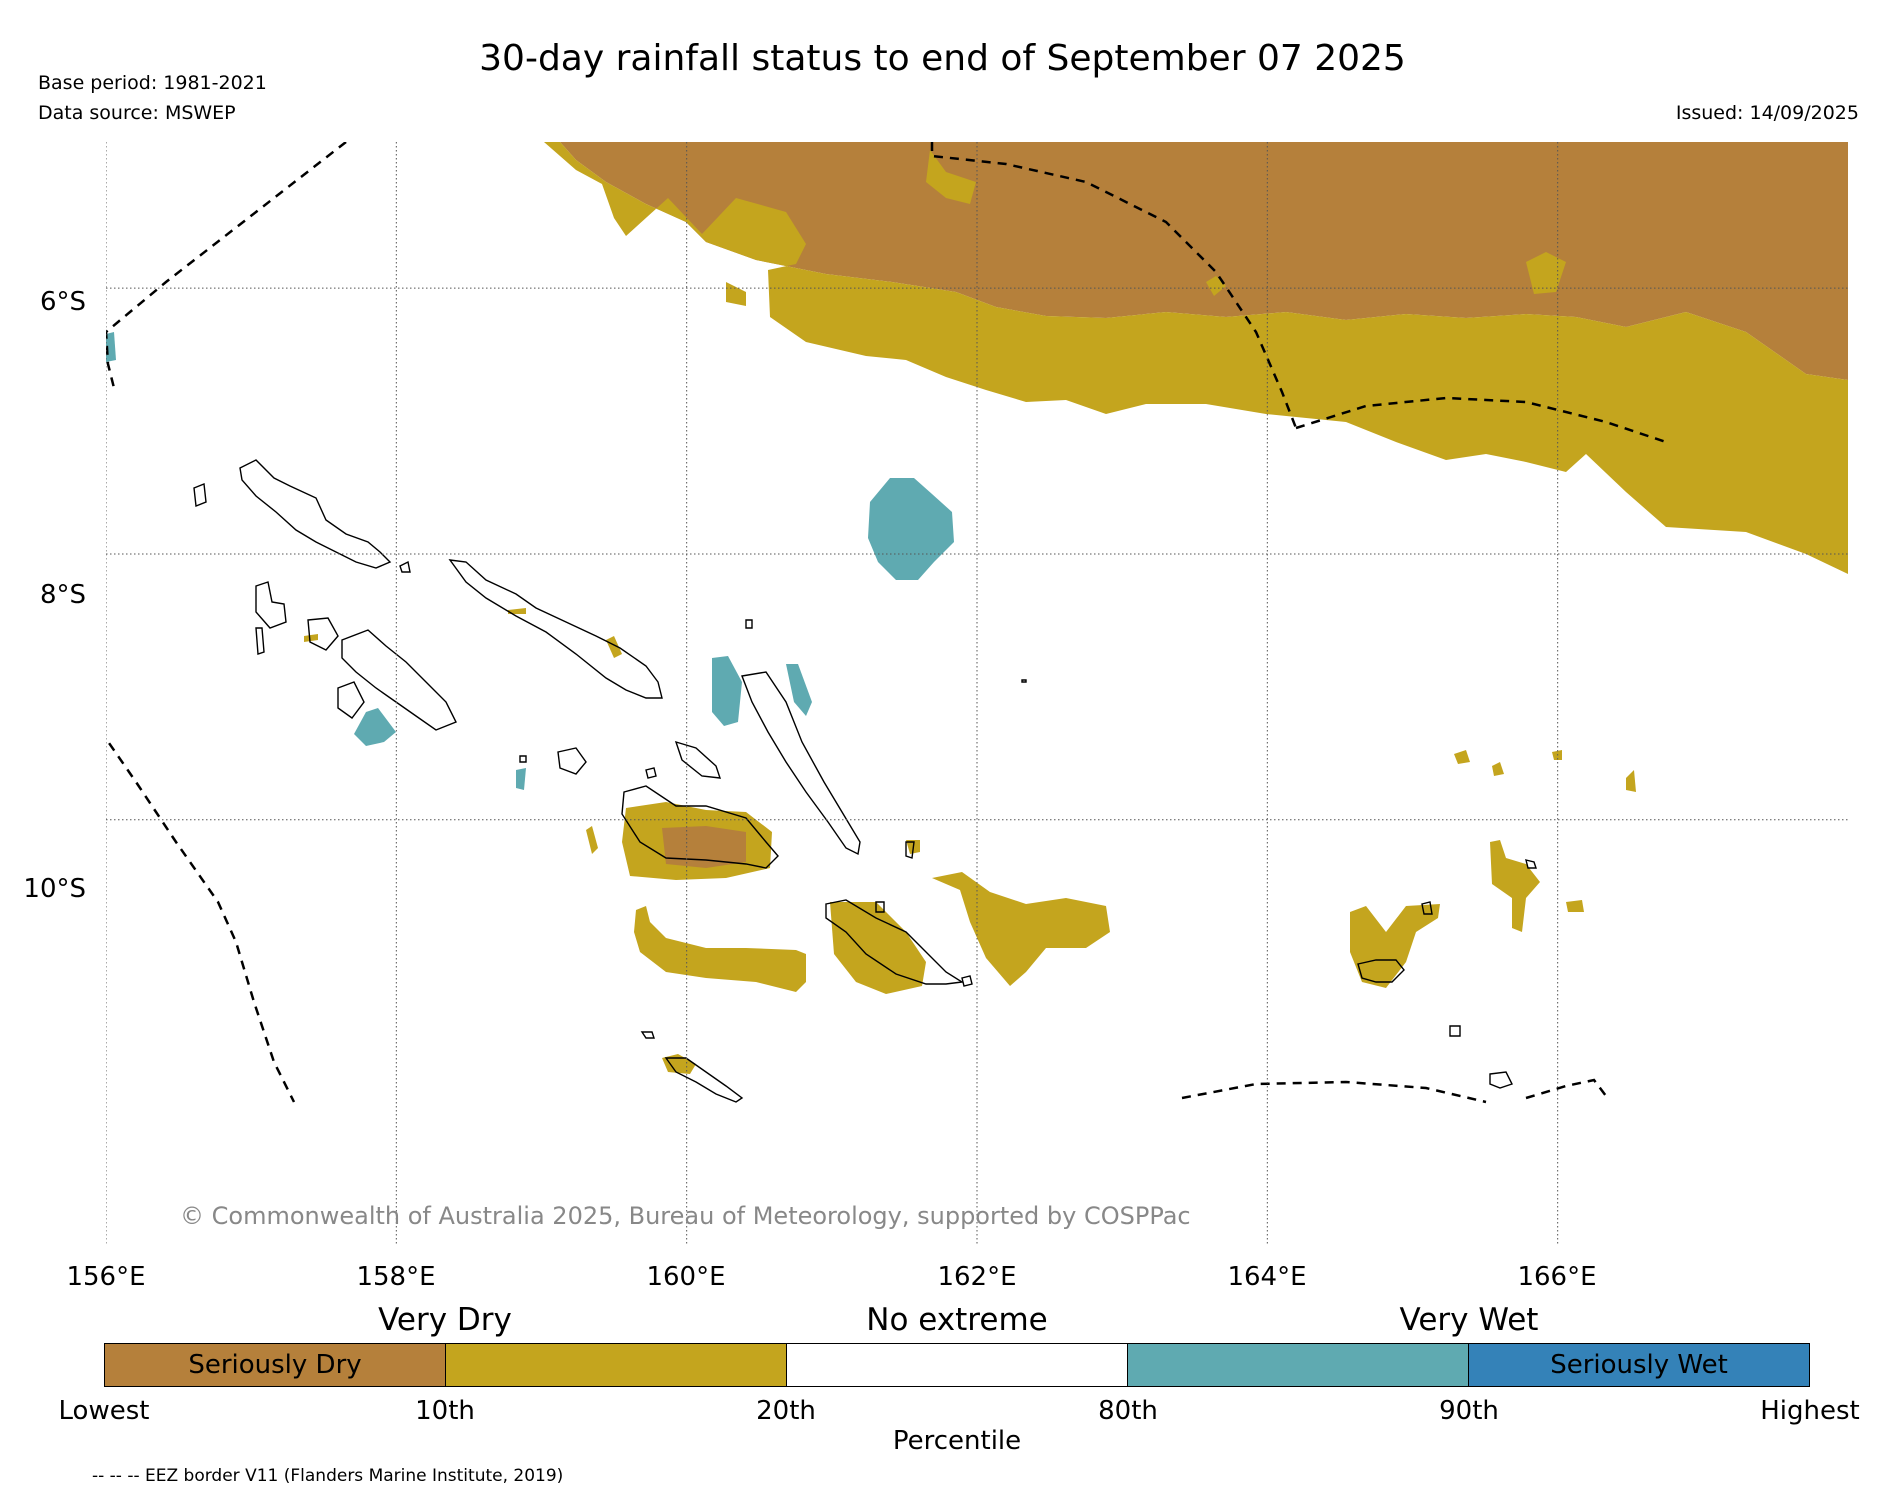  What do you see at coordinates (1566, 1089) in the screenshot?
I see `eez-border-se2` at bounding box center [1566, 1089].